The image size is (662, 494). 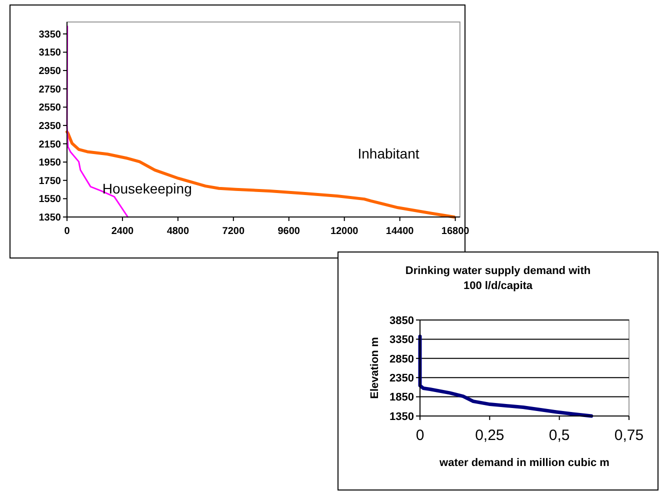 What do you see at coordinates (289, 231) in the screenshot?
I see `x-tick-label: 9600` at bounding box center [289, 231].